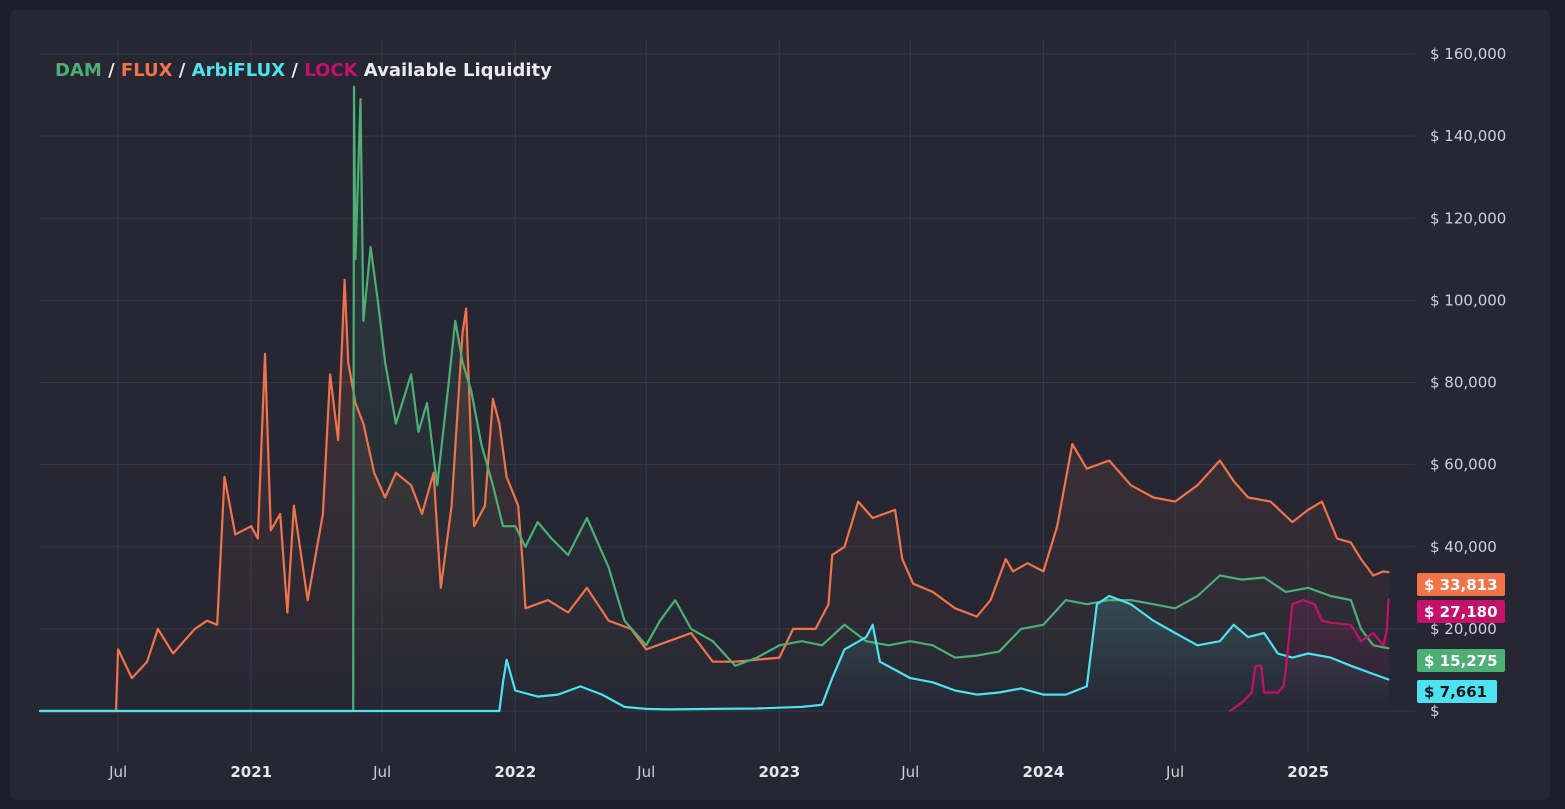 The width and height of the screenshot is (1565, 809). Describe the element at coordinates (331, 70) in the screenshot. I see `title-lock: LOCK` at that location.